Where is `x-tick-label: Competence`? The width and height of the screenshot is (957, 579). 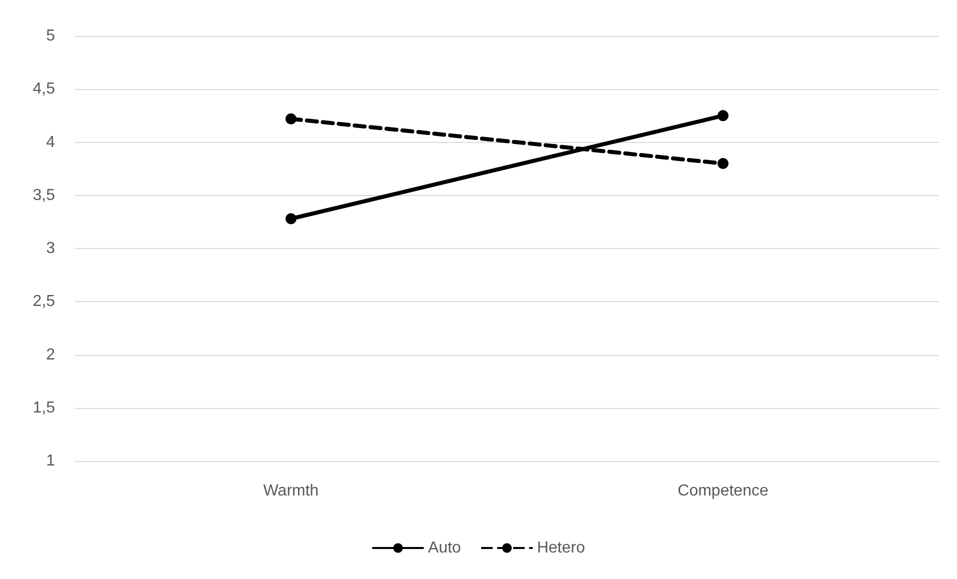 x-tick-label: Competence is located at coordinates (723, 491).